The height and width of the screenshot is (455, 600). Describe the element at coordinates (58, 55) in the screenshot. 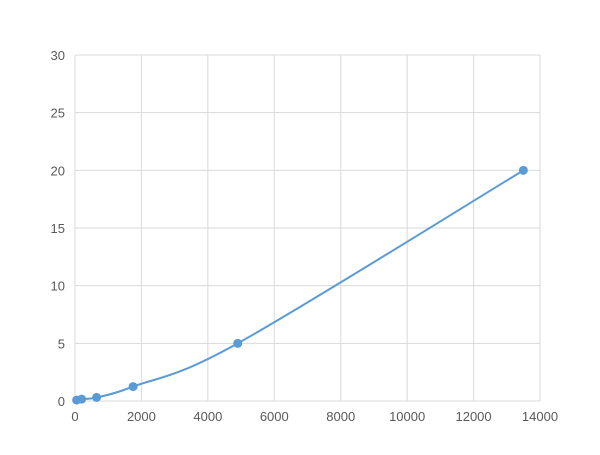

I see `y-tick-label: 30` at that location.